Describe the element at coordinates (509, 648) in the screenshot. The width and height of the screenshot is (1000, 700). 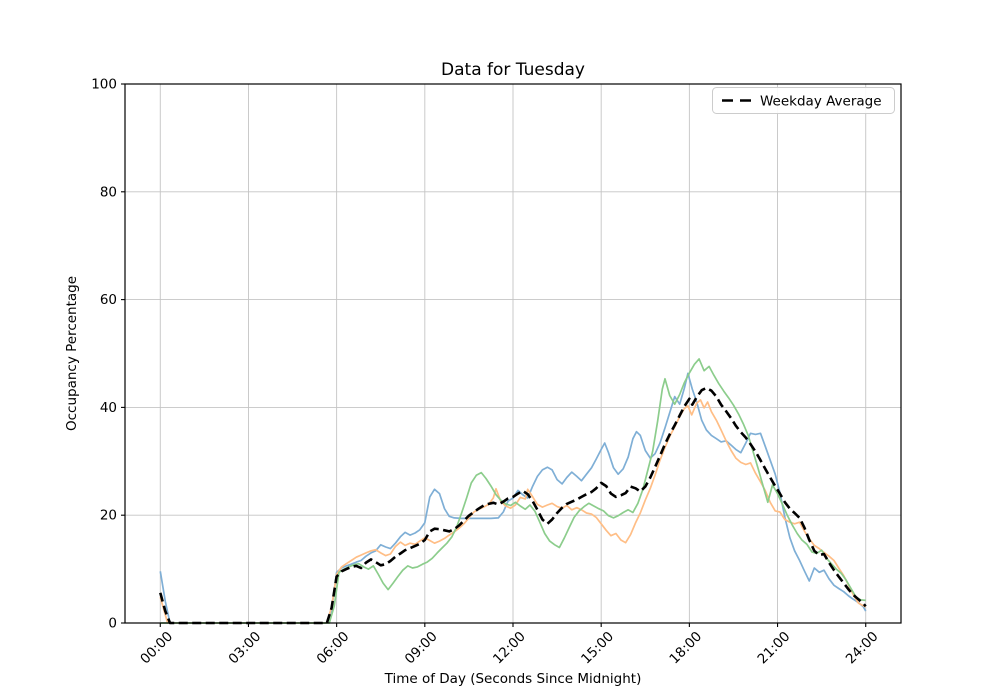
I see `x-tick-label: 12:00` at that location.